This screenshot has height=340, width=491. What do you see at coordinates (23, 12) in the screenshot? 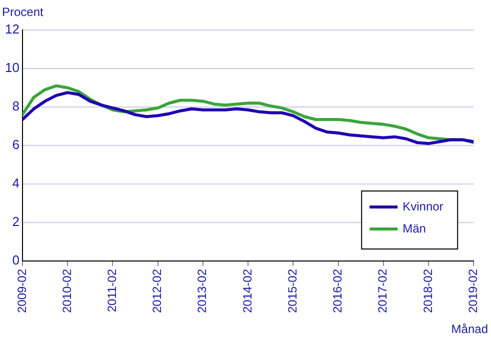
I see `y-axis-title: Procent` at bounding box center [23, 12].